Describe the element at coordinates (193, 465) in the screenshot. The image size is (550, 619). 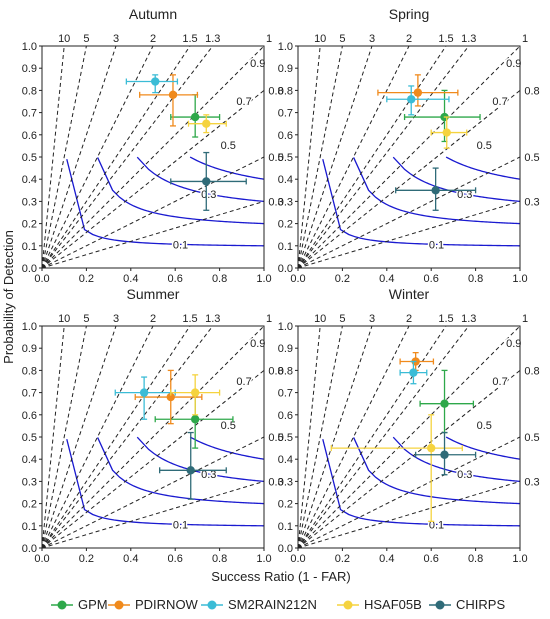
I see `point-chirps` at that location.